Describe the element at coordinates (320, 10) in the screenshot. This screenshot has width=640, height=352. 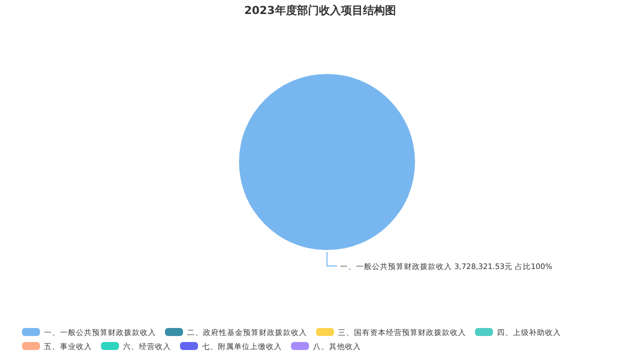
I see `chart-title: 2023年度部门收入项目结构图` at that location.